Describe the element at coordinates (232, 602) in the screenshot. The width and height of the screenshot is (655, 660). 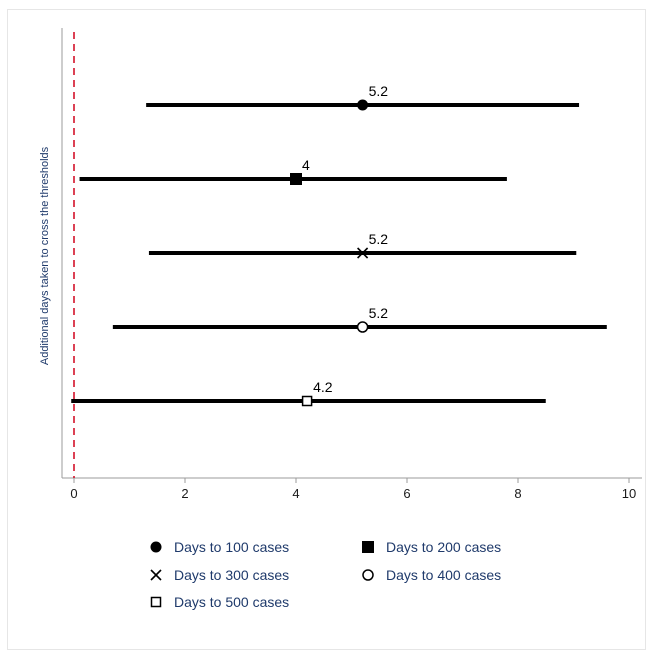
I see `legend-label-5: Days to 500 cases` at that location.